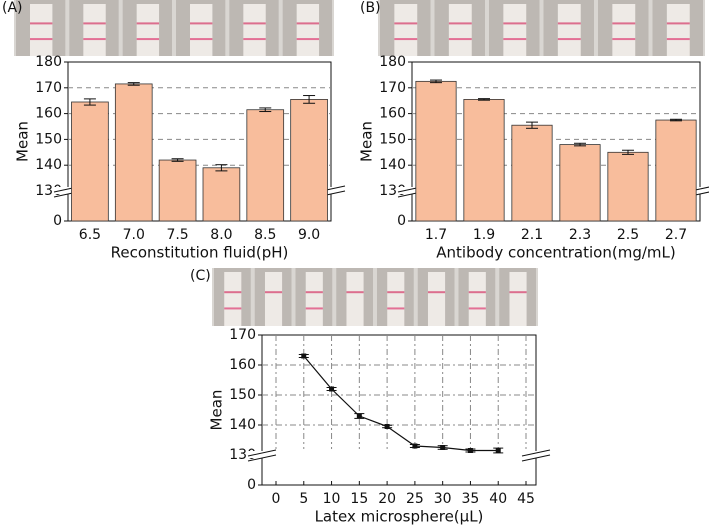 This screenshot has height=531, width=709. I want to click on y-tick-label: 150, so click(392, 139).